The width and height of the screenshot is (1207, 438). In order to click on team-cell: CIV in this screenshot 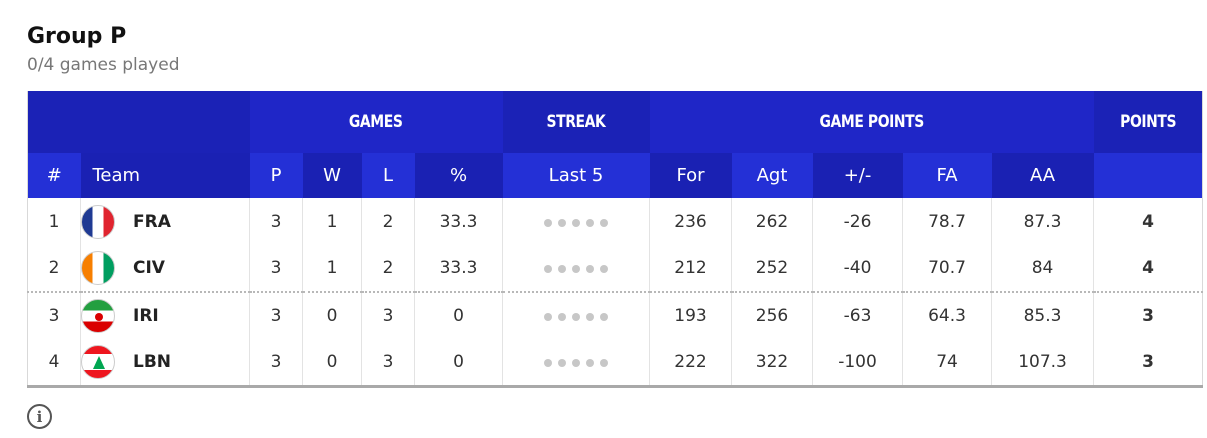, I will do `click(165, 268)`.